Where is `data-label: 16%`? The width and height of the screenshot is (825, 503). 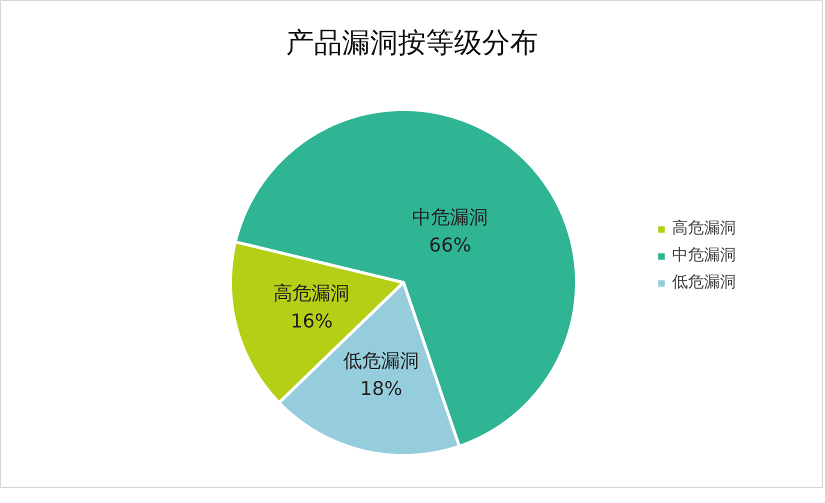
data-label: 16% is located at coordinates (311, 321).